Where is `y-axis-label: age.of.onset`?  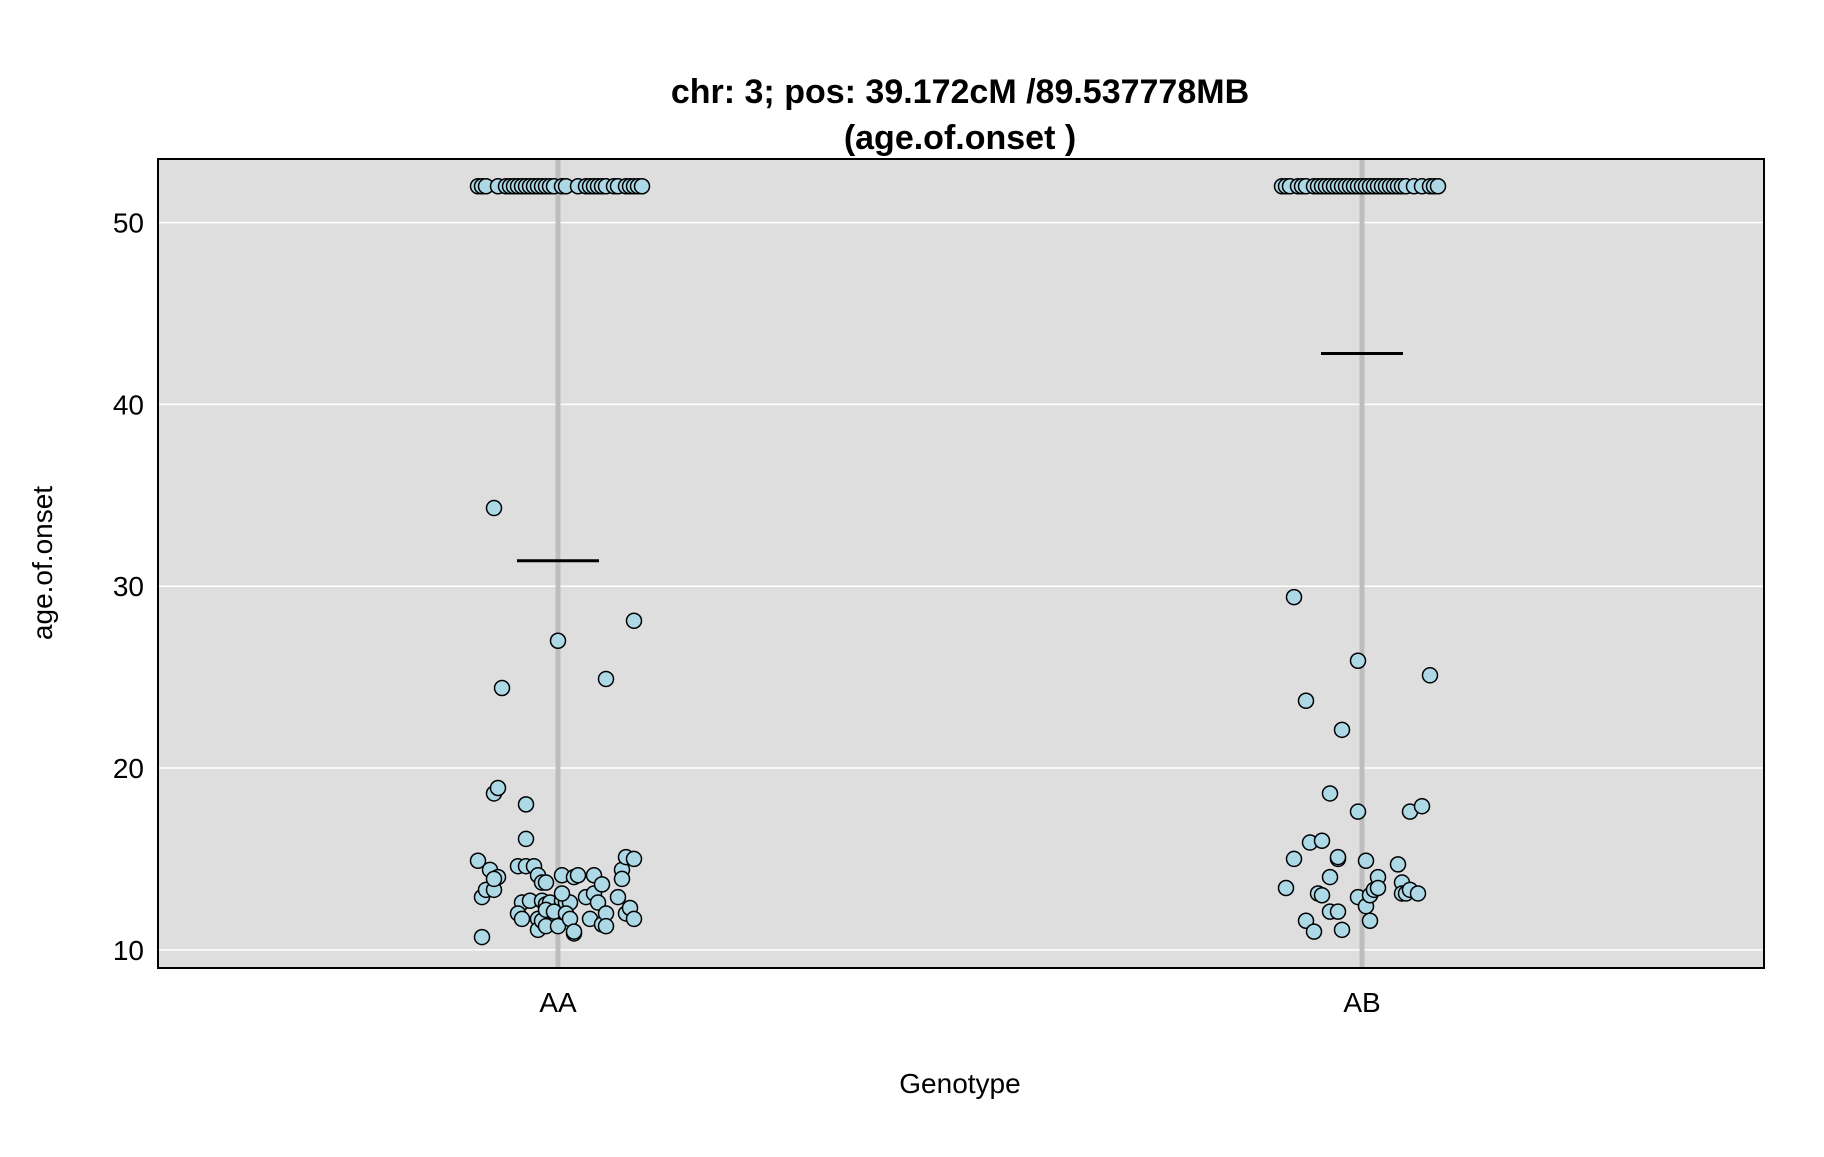
y-axis-label: age.of.onset is located at coordinates (42, 563).